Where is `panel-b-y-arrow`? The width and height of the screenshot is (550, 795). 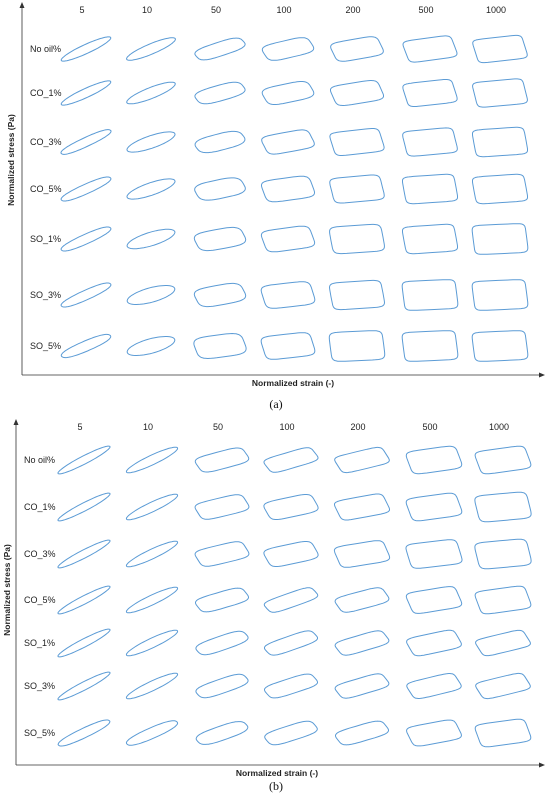 panel-b-y-arrow is located at coordinates (16, 422).